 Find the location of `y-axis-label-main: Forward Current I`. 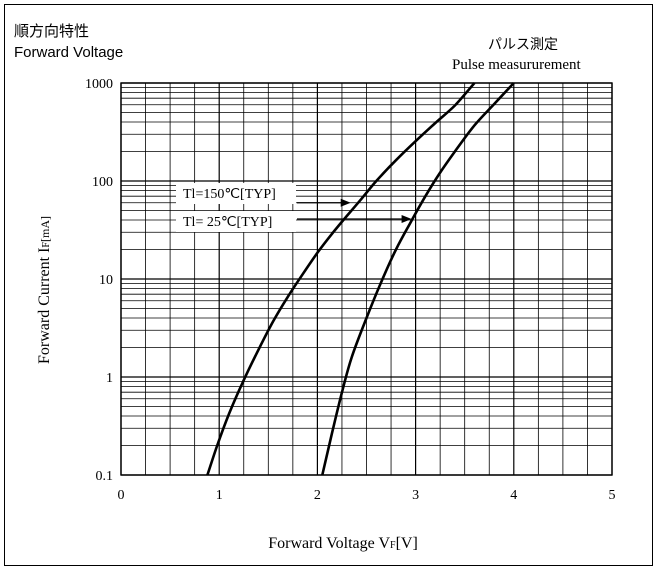

y-axis-label-main: Forward Current I is located at coordinates (44, 306).